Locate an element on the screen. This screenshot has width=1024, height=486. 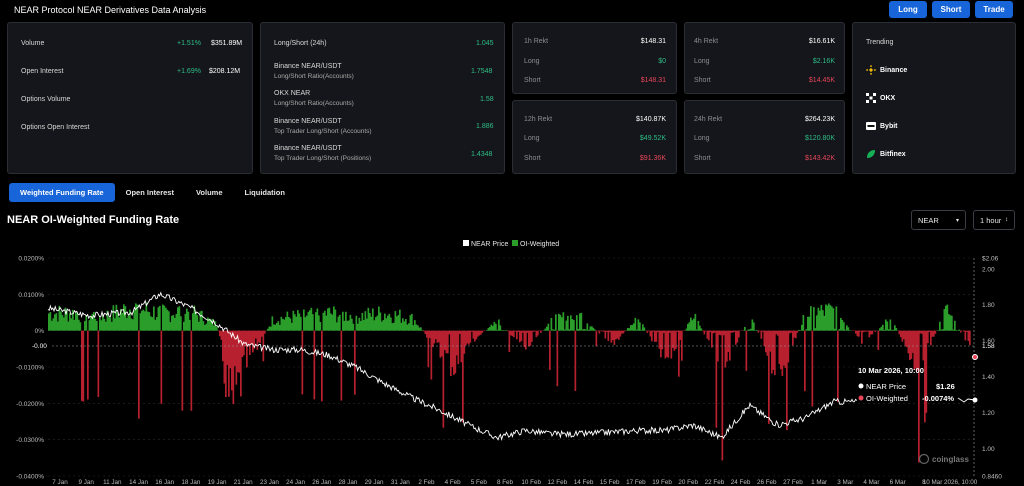
interval-select: 1 hour ↕ is located at coordinates (994, 220).